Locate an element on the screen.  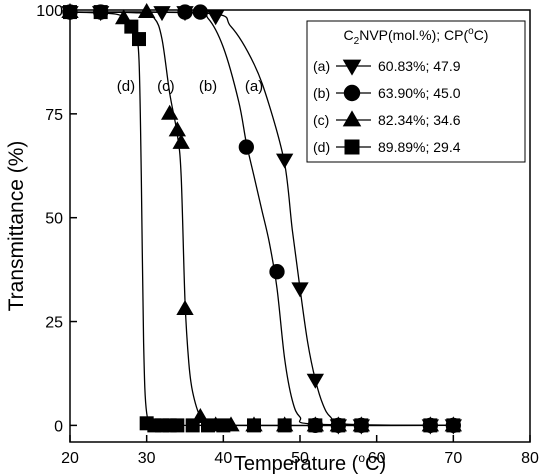
legend-item: (c) 82.34%; 34.6 is located at coordinates (387, 119).